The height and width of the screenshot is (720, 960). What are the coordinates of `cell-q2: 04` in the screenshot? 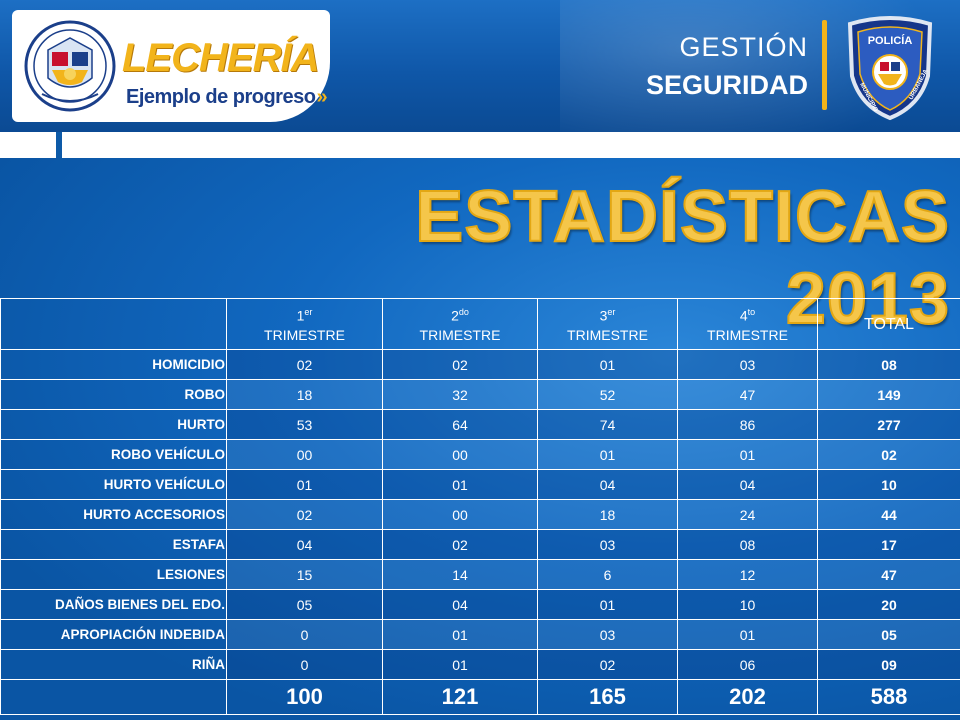 It's located at (460, 604).